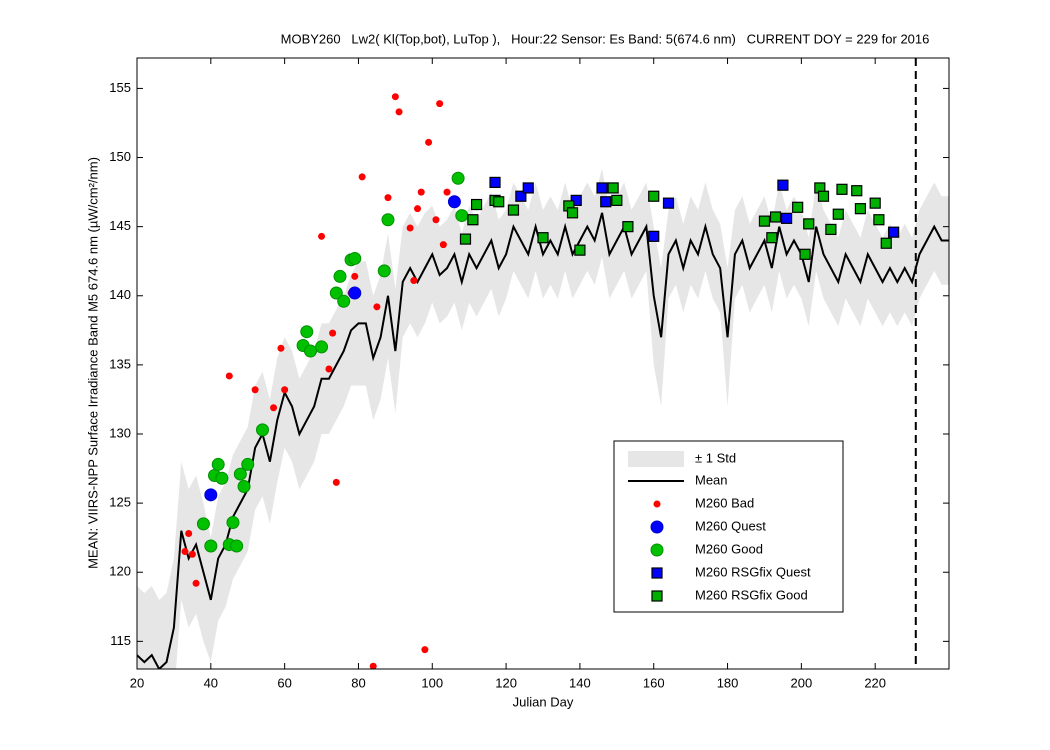 Image resolution: width=1050 pixels, height=750 pixels. I want to click on x-tick-label: 140, so click(580, 682).